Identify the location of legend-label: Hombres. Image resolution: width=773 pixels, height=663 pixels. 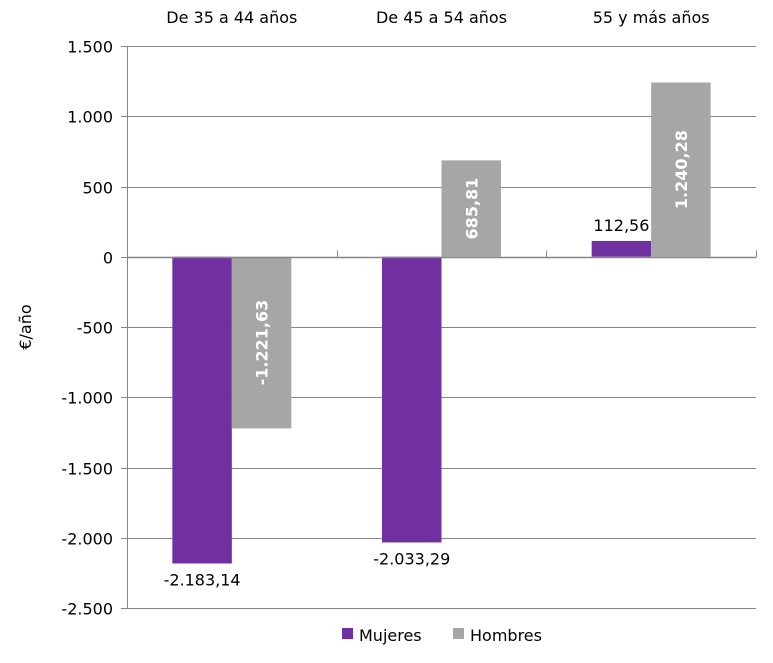
(506, 635).